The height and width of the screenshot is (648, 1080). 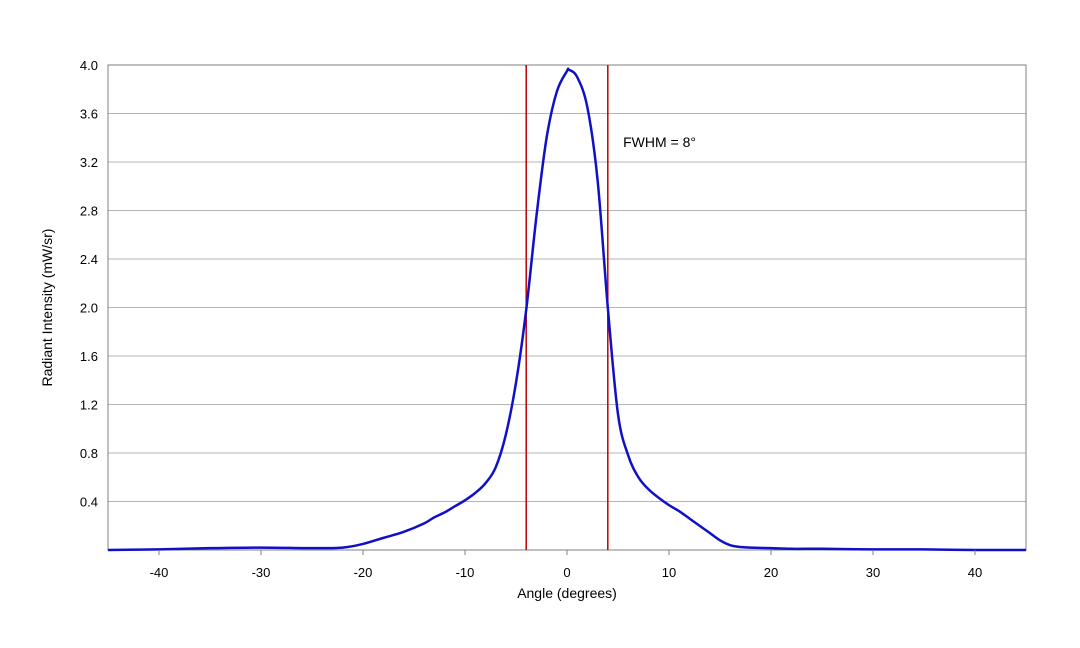 What do you see at coordinates (659, 142) in the screenshot?
I see `fwhm-annotation: FWHM = 8°` at bounding box center [659, 142].